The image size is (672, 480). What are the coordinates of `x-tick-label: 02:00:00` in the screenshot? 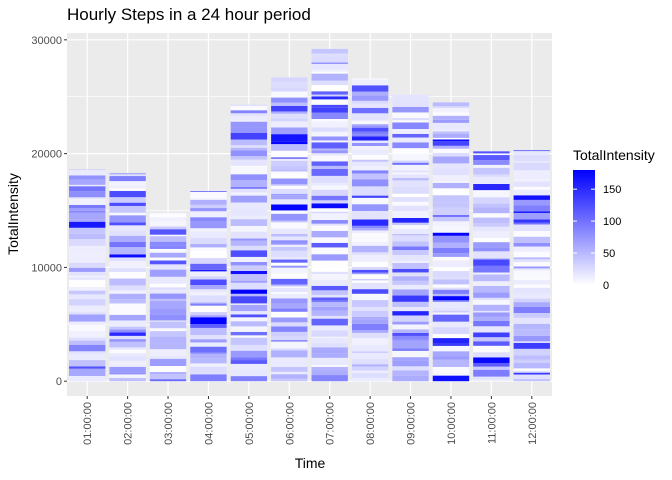 It's located at (129, 423).